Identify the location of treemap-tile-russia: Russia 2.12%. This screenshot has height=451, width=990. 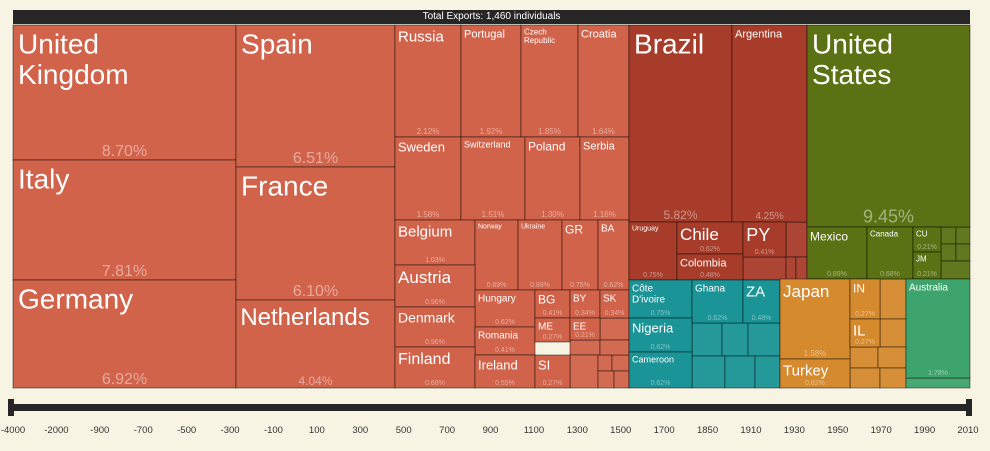
(428, 81).